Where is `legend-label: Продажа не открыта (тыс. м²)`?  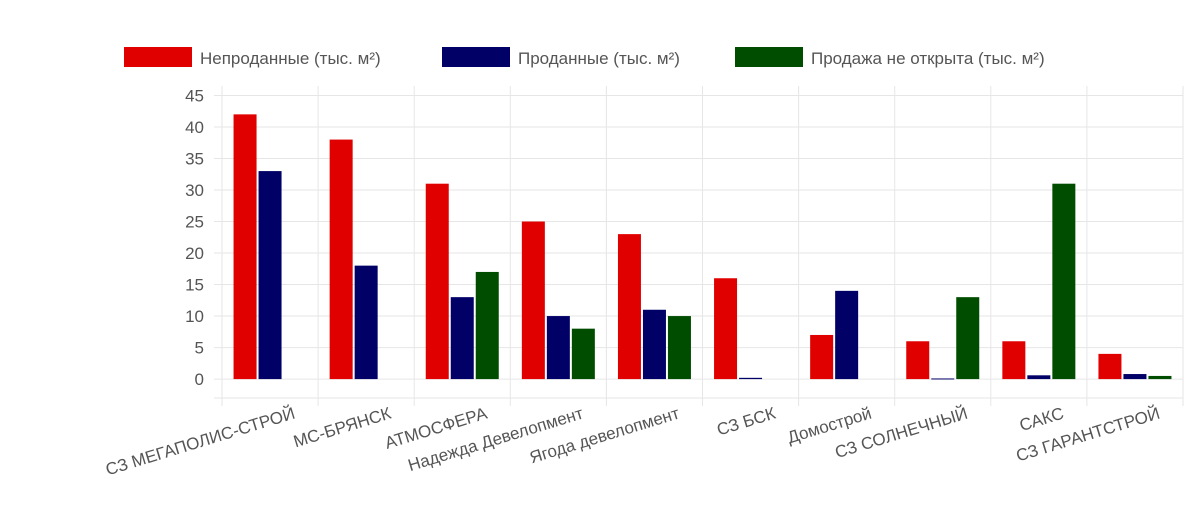 legend-label: Продажа не открыта (тыс. м²) is located at coordinates (928, 58).